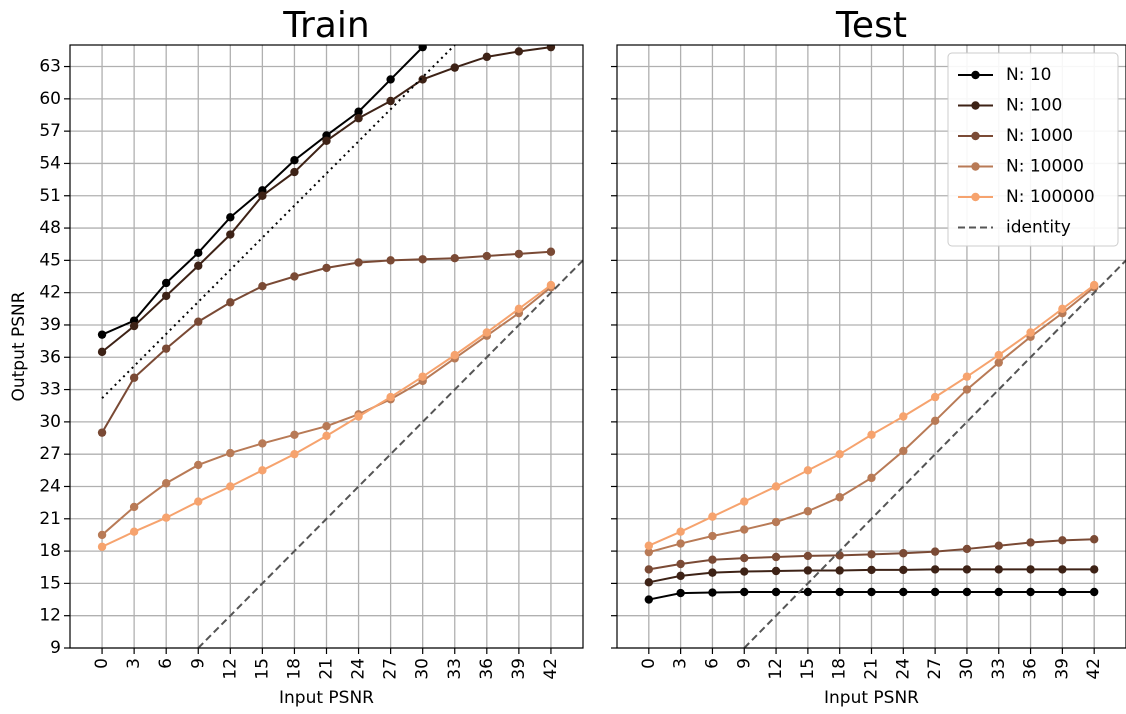  I want to click on panel-1-xtick-label: 18, so click(840, 669).